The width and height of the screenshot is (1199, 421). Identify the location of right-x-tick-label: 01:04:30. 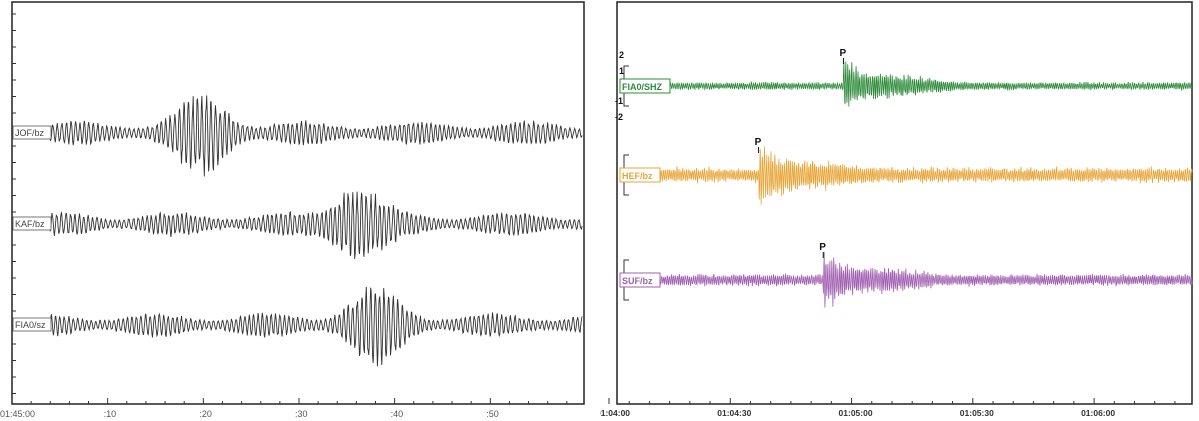
(734, 413).